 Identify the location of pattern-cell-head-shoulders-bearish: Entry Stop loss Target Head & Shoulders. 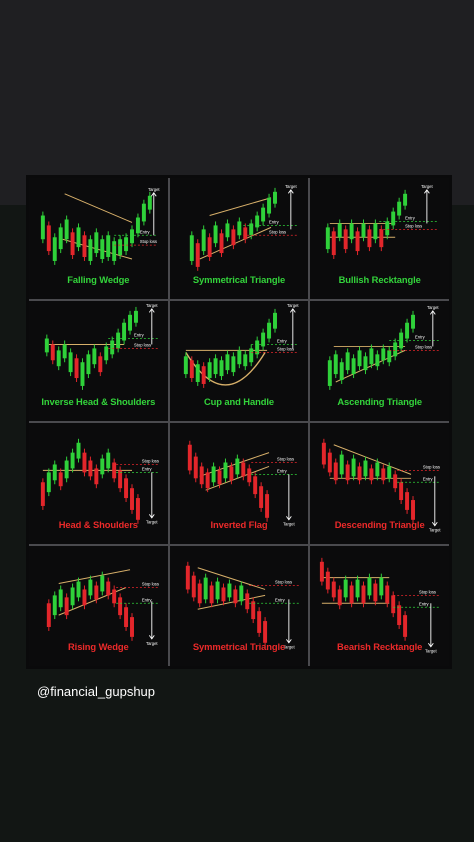
(98, 483).